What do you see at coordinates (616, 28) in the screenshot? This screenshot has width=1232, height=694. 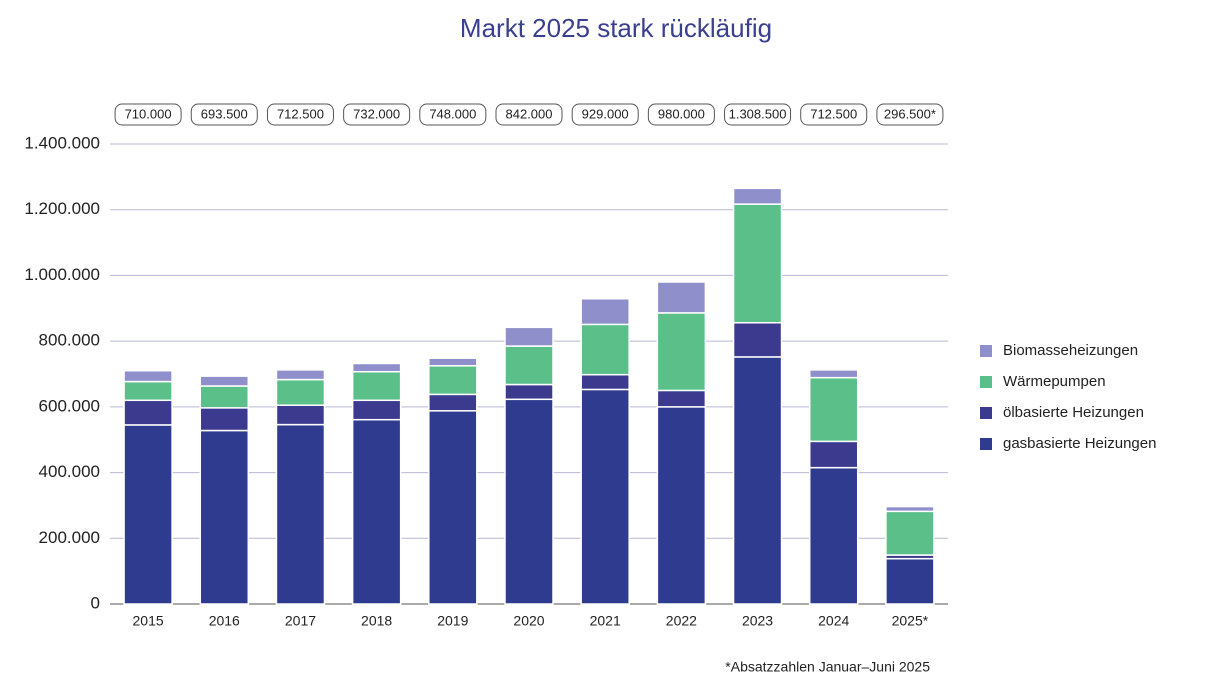 I see `chart-subtitle: Markt 2025 stark rückläufig` at bounding box center [616, 28].